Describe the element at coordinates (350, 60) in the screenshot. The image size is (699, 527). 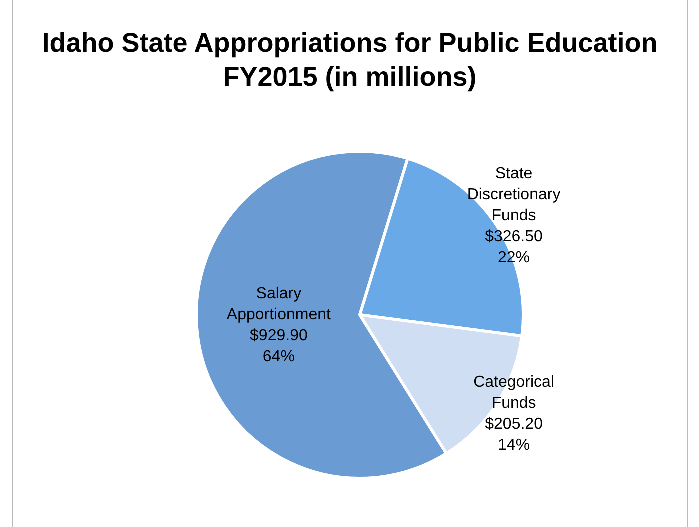
I see `chart-title: Idaho State Appropriations for Public Education FY2015 (in millions)` at that location.